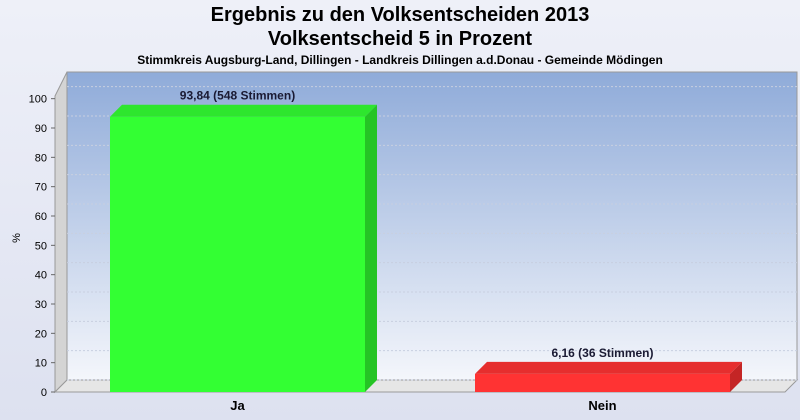 The width and height of the screenshot is (800, 420). What do you see at coordinates (41, 158) in the screenshot?
I see `y-tick-label: 80` at bounding box center [41, 158].